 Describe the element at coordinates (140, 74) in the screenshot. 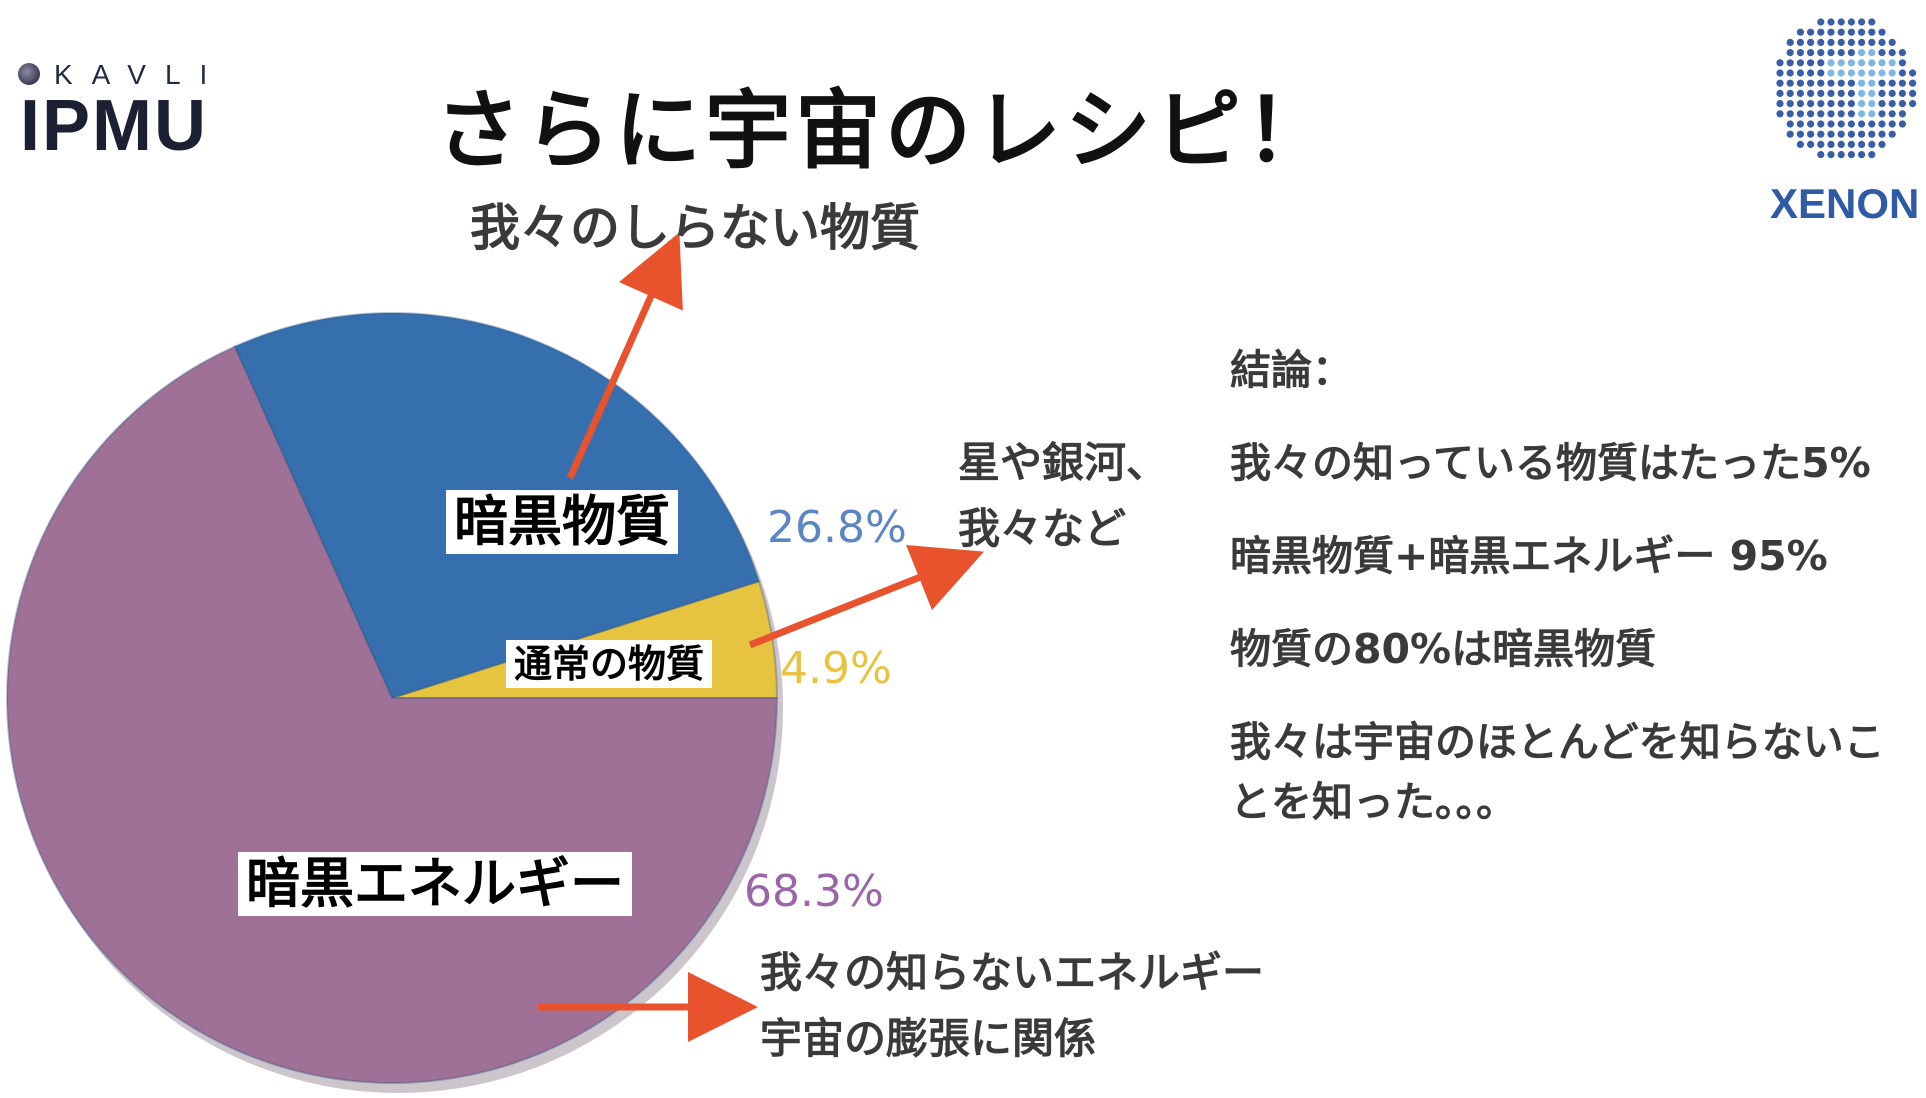

I see `logo-kavli-text: KAVLI` at that location.